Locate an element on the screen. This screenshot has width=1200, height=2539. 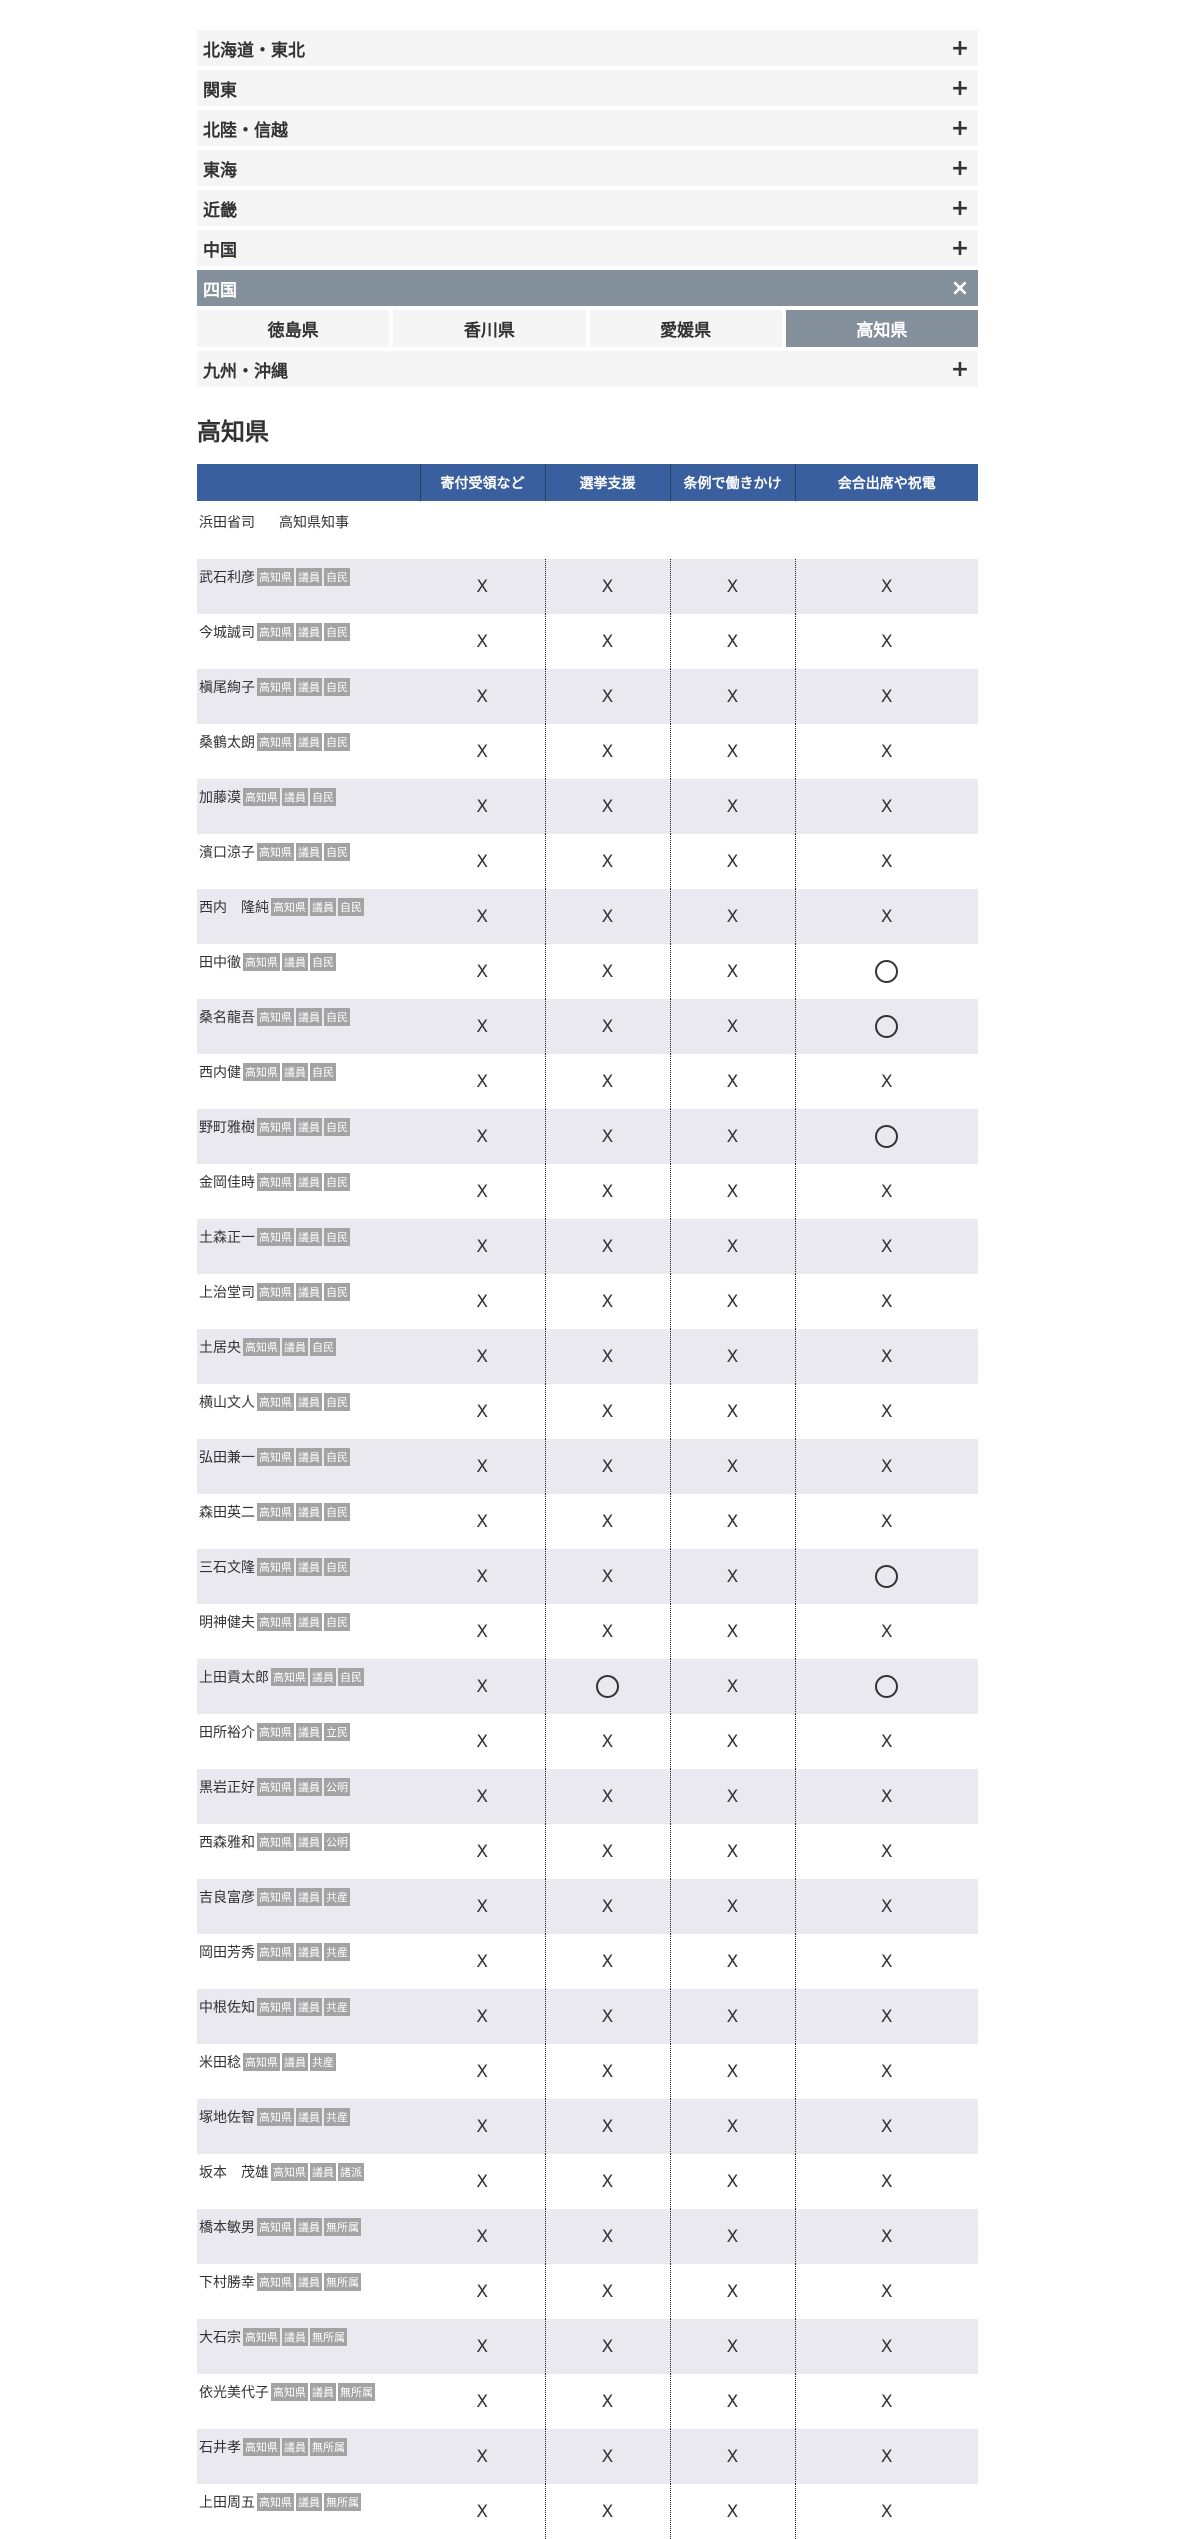
table-row: 米田稔 高知県 議員 共産 X X X X is located at coordinates (587, 2071).